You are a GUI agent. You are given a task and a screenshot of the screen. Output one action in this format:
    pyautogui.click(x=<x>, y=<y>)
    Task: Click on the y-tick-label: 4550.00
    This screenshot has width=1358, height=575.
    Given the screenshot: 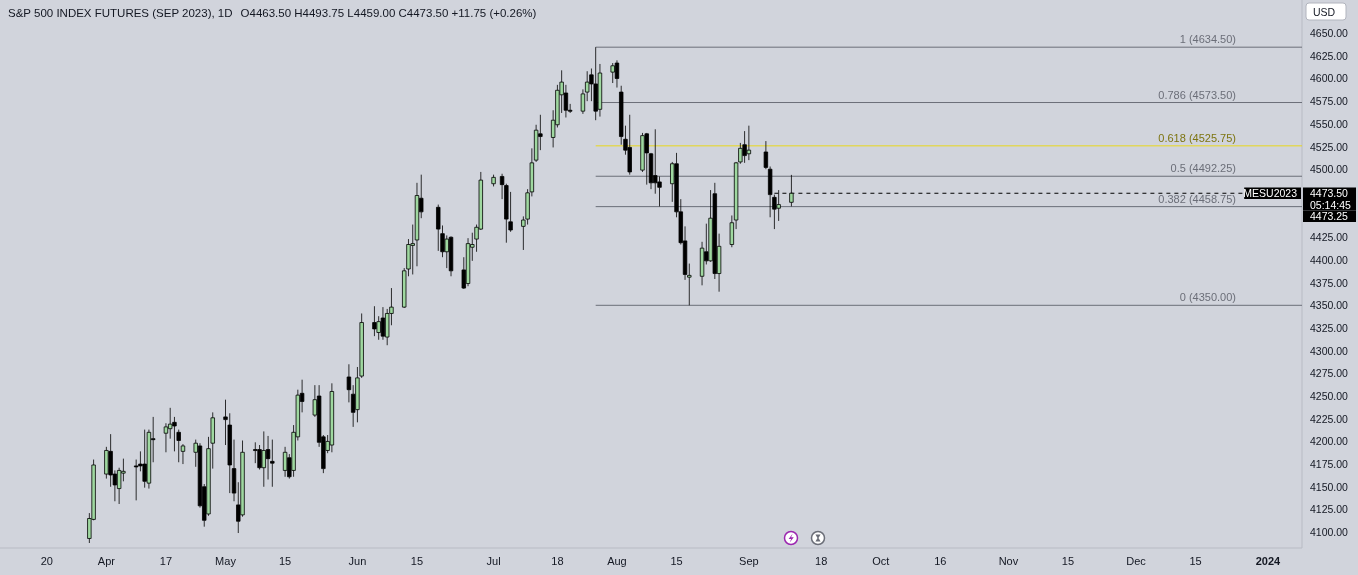 What is the action you would take?
    pyautogui.click(x=1329, y=123)
    